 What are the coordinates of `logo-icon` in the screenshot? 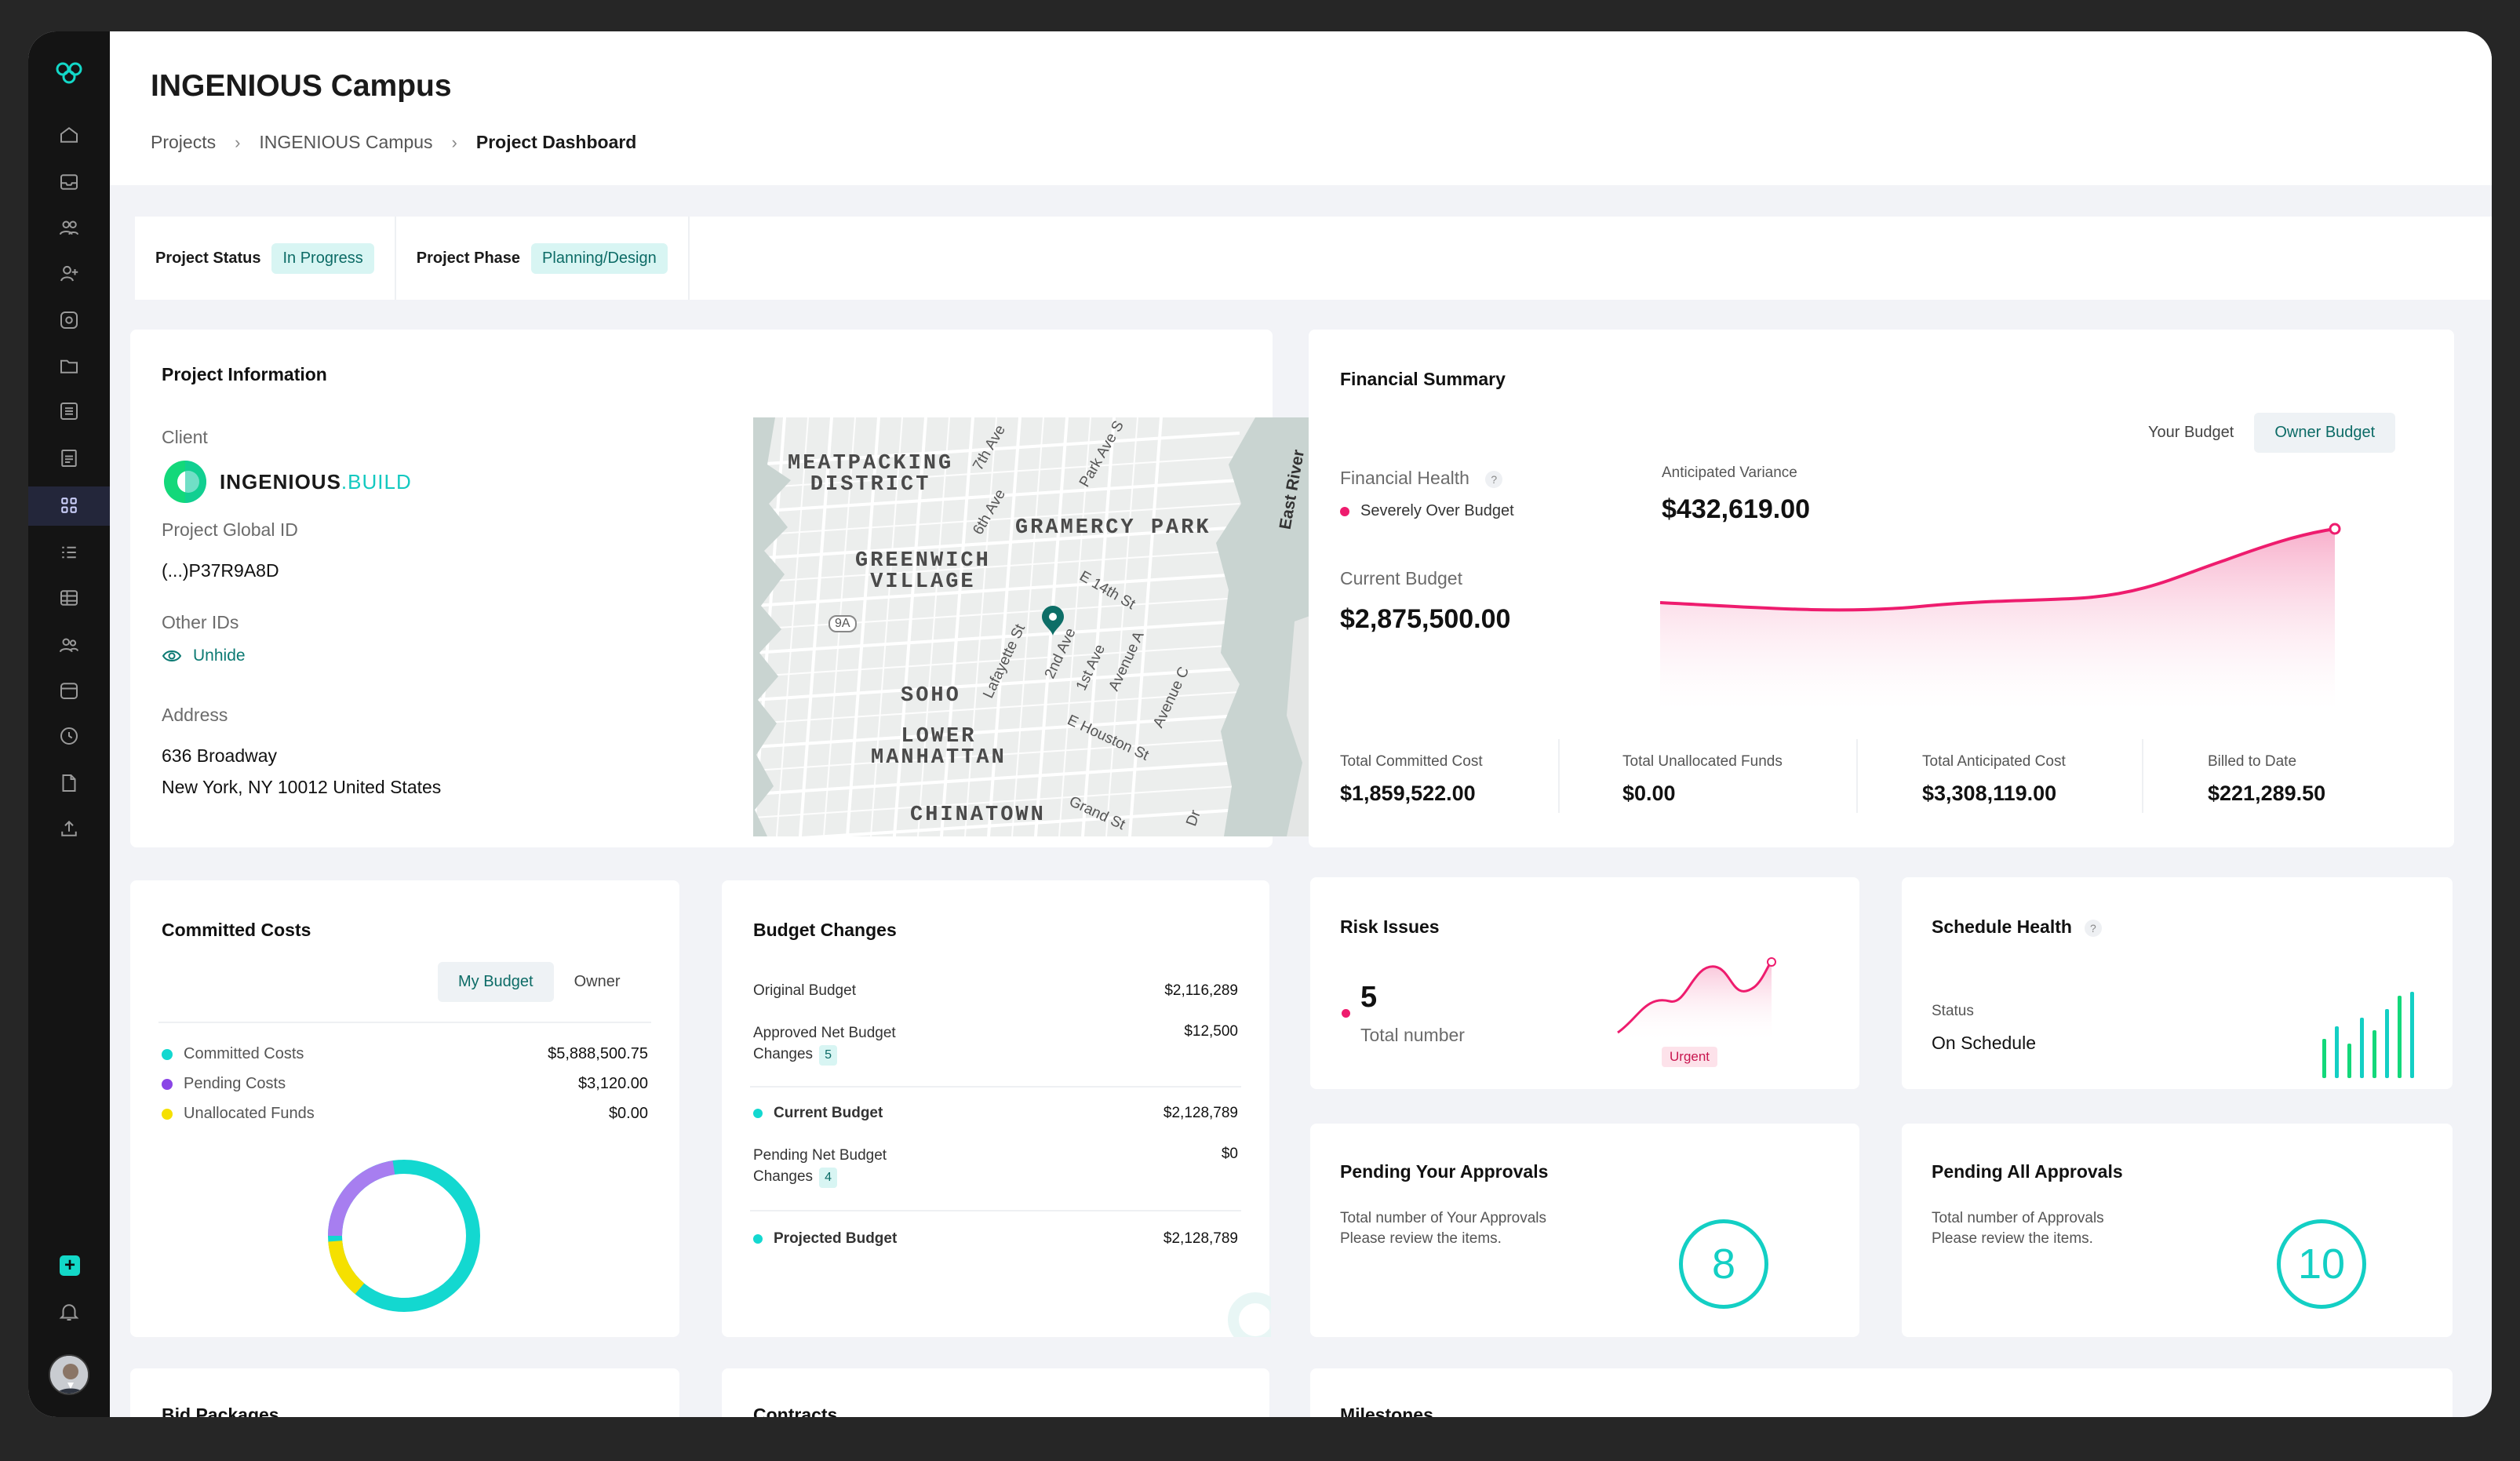 It's located at (69, 72).